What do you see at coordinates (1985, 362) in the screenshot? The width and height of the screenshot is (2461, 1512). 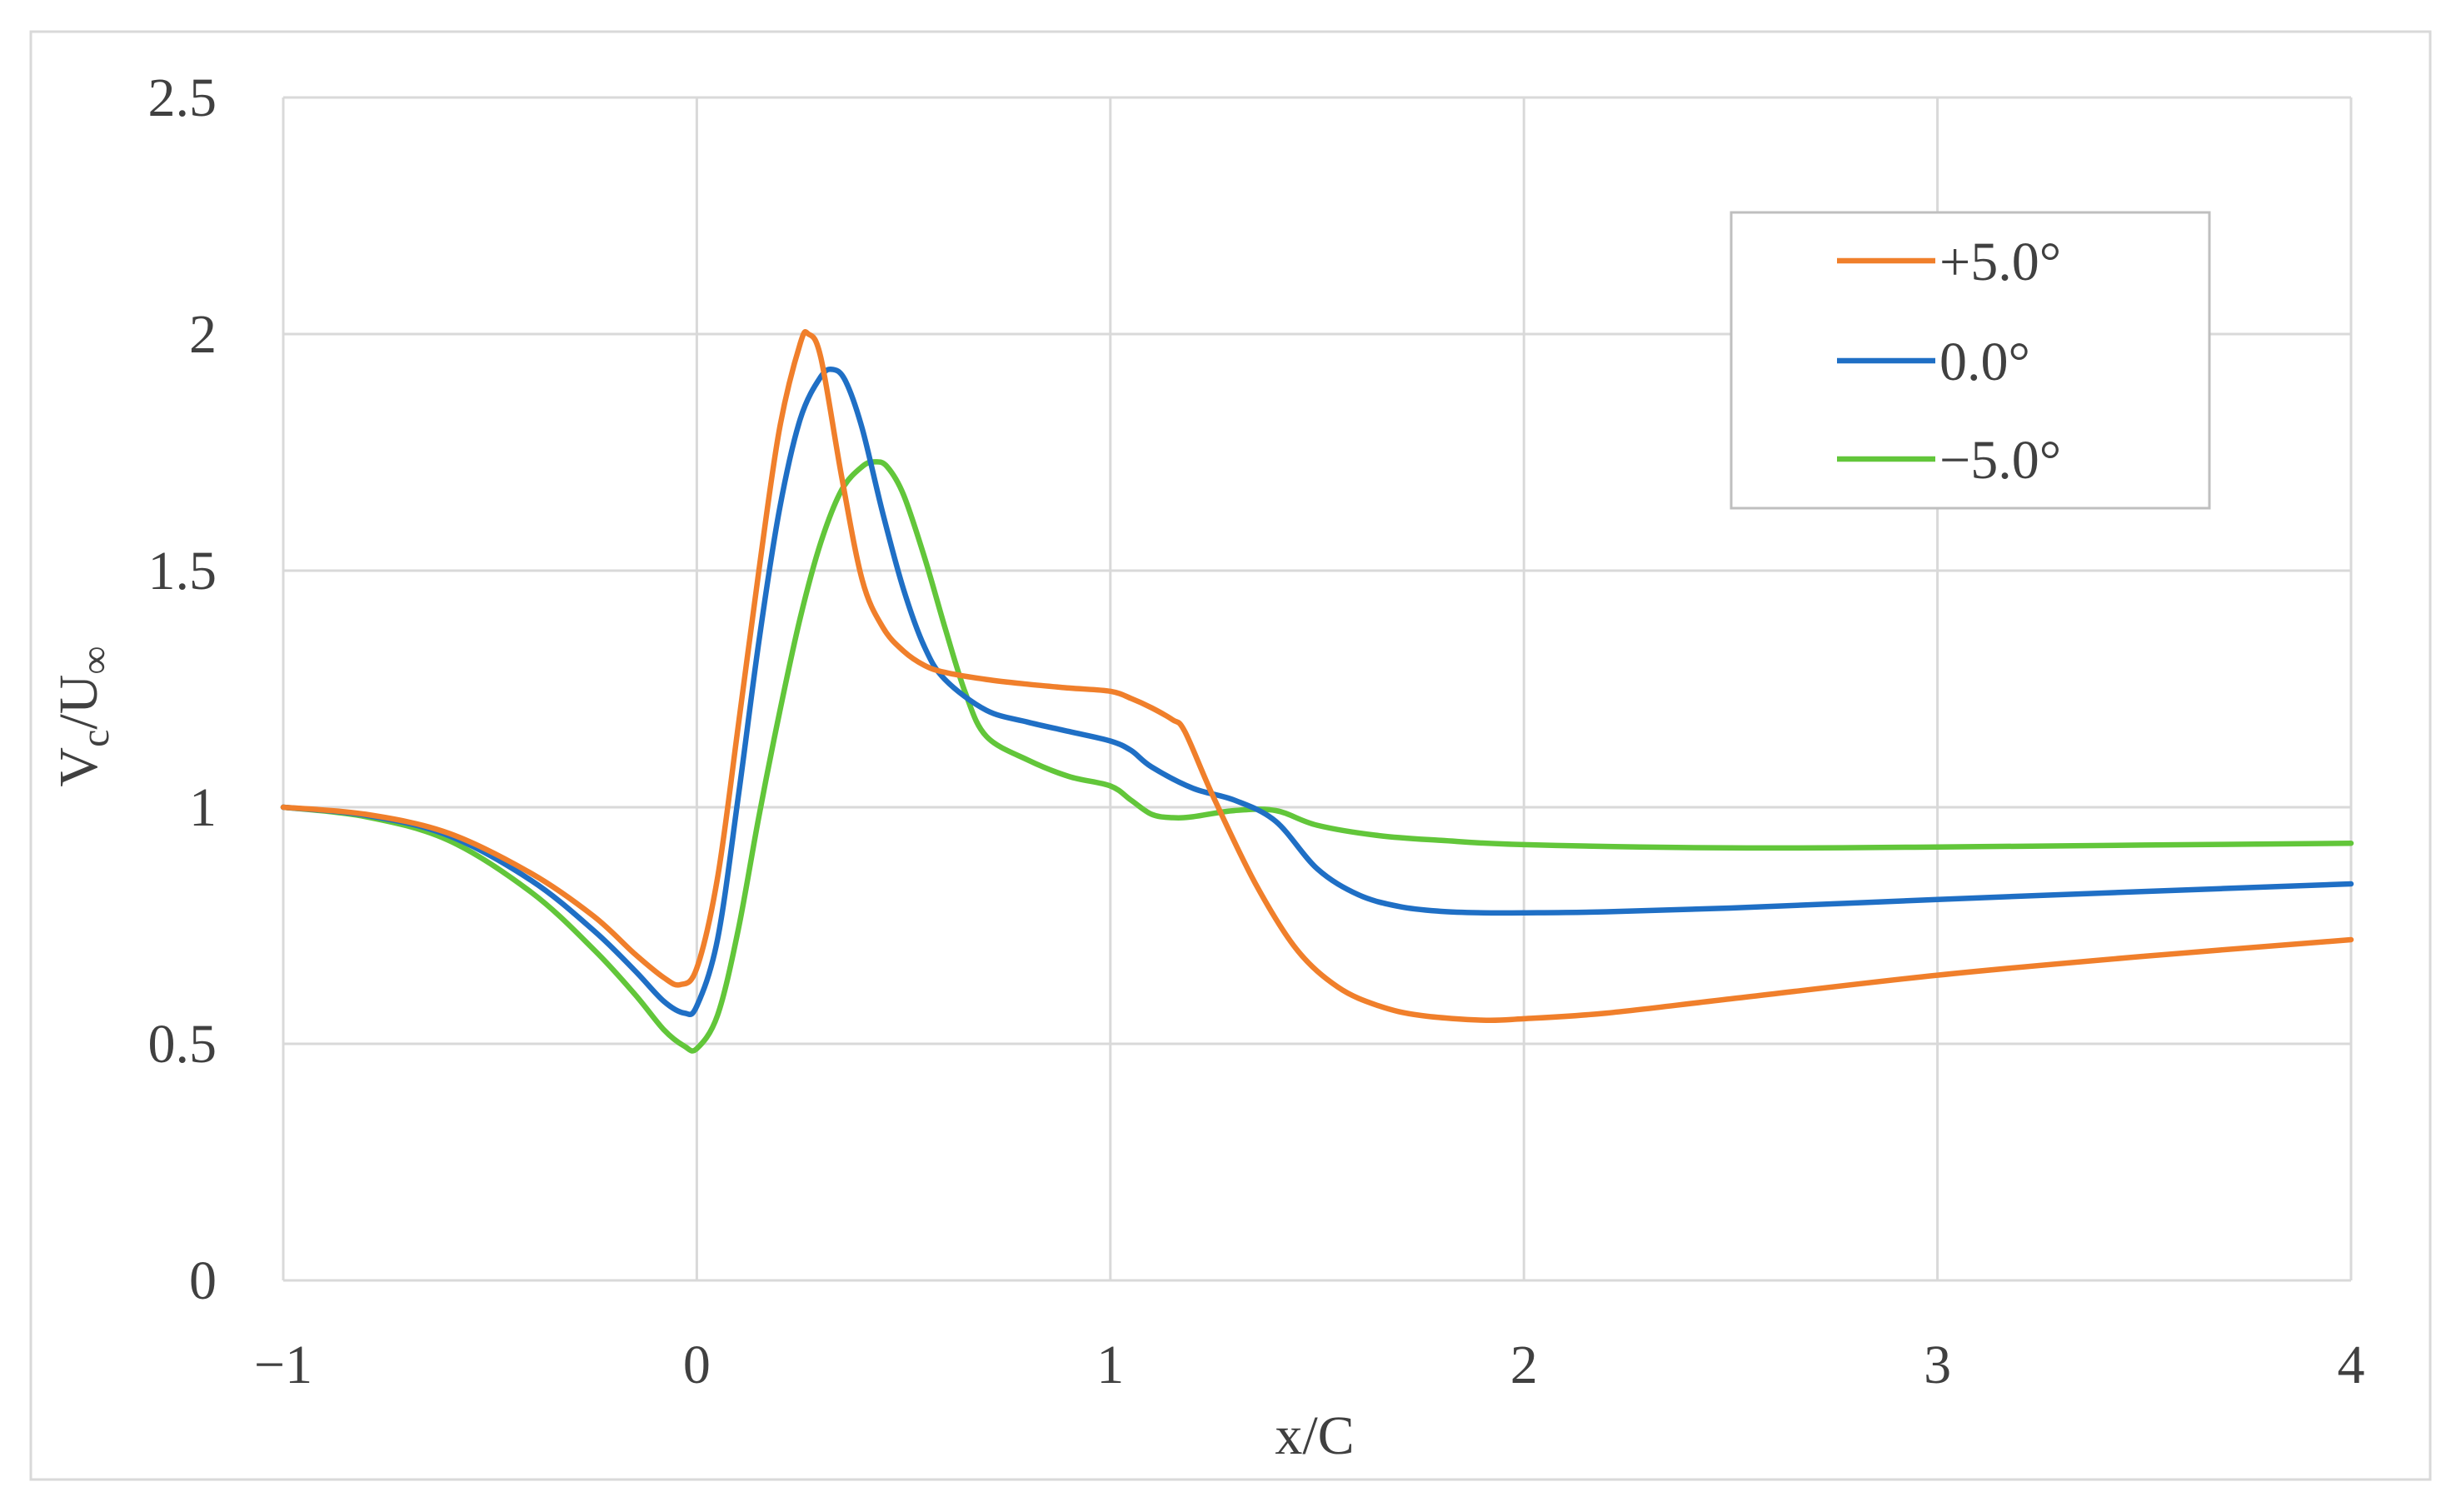 I see `legend-label-zero: 0.0°` at bounding box center [1985, 362].